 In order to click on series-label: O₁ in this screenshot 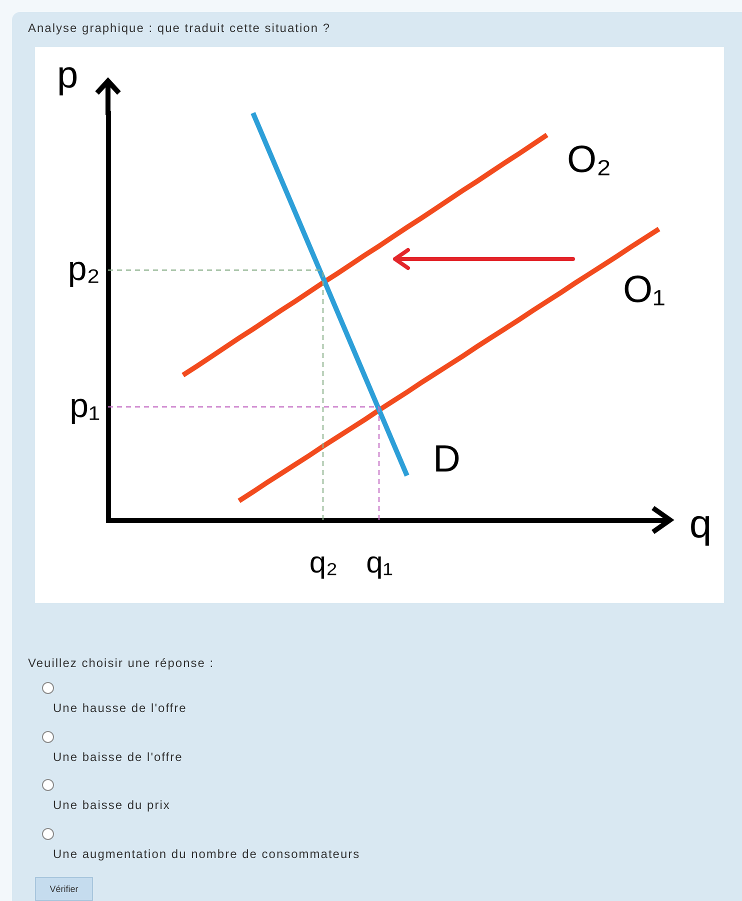, I will do `click(644, 289)`.